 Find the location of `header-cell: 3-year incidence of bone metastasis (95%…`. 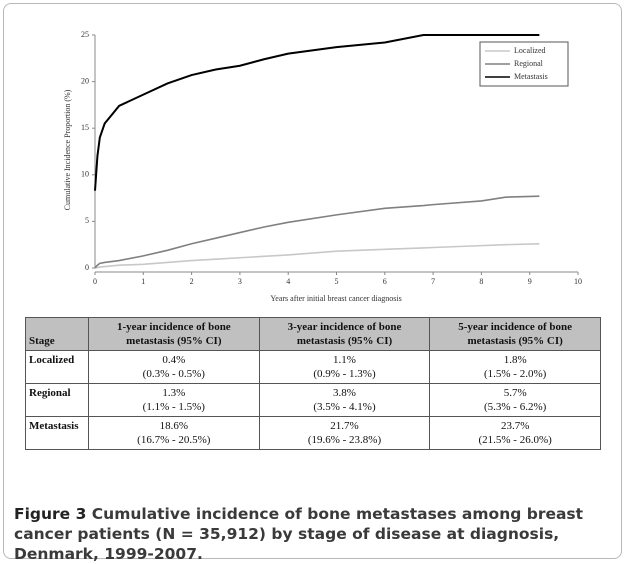

header-cell: 3-year incidence of bone metastasis (95%… is located at coordinates (344, 334).